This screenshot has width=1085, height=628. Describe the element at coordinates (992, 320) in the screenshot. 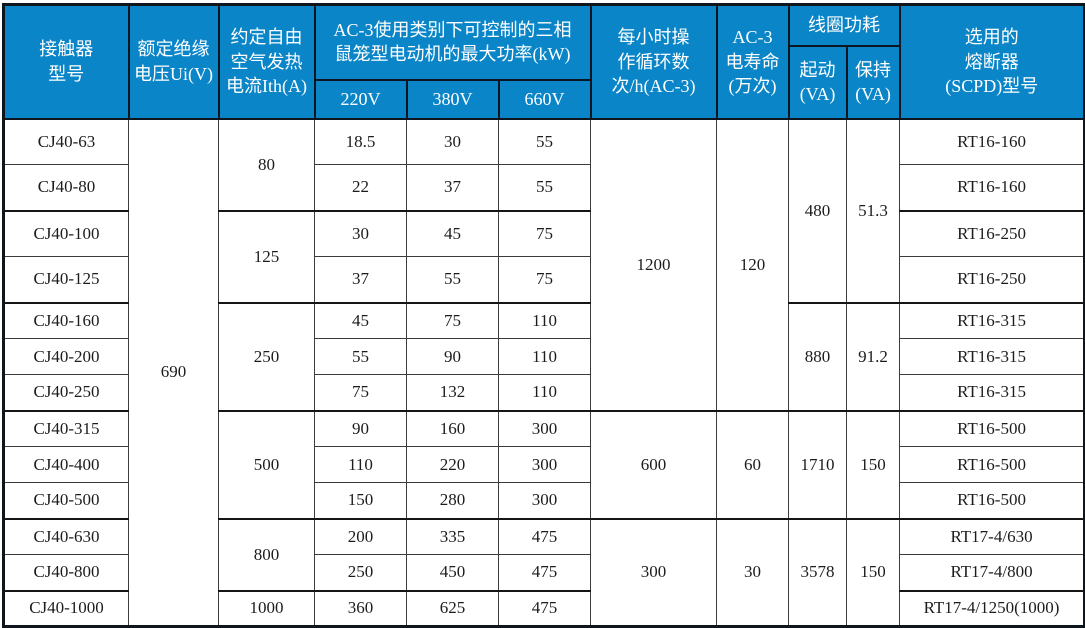

I see `cell-fuse: RT16-315` at that location.